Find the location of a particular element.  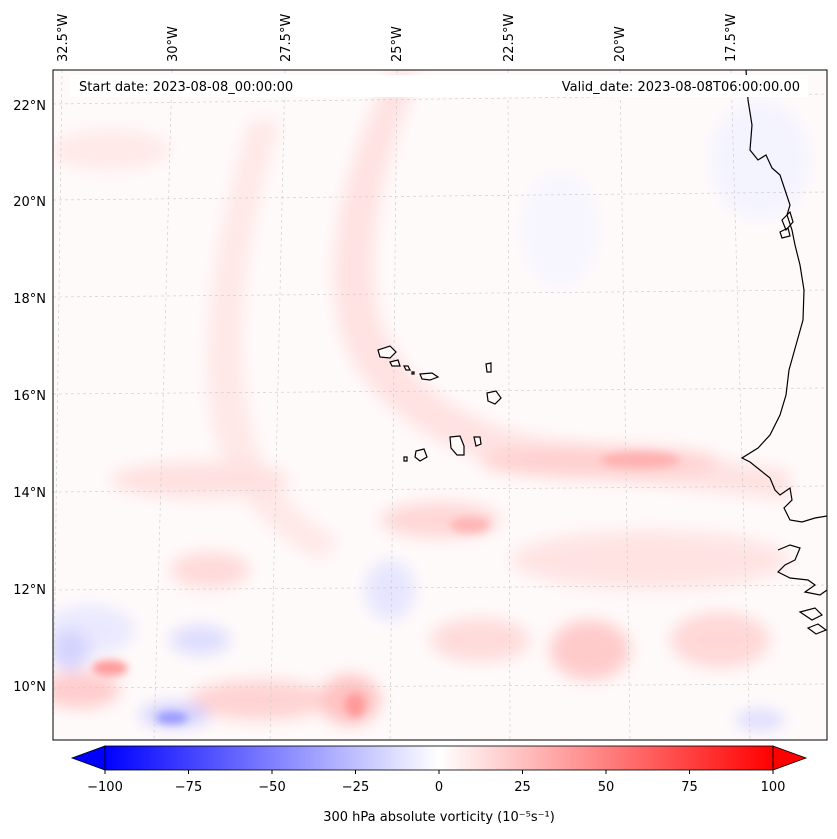

colorbar-tick-label: 0 is located at coordinates (439, 787).